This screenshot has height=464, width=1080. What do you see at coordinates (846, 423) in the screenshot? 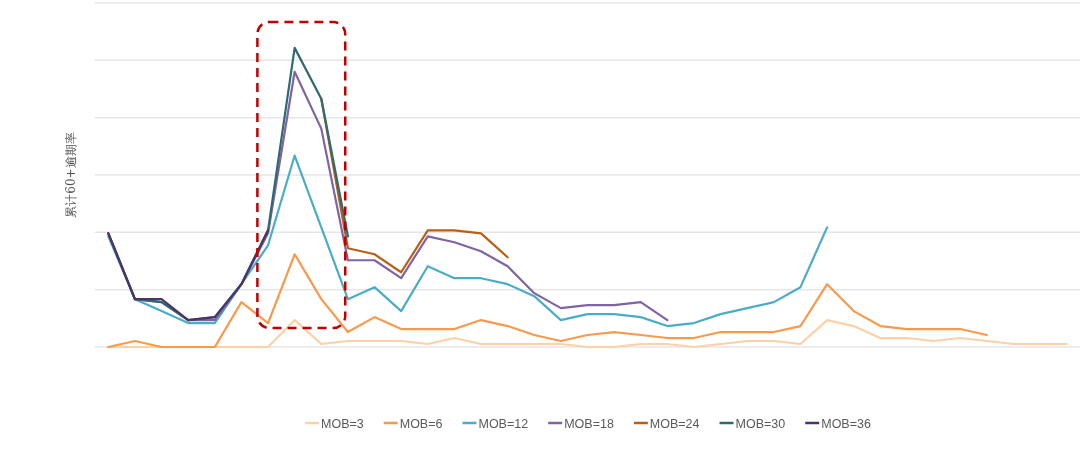
I see `legend-label: MOB=36` at bounding box center [846, 423].